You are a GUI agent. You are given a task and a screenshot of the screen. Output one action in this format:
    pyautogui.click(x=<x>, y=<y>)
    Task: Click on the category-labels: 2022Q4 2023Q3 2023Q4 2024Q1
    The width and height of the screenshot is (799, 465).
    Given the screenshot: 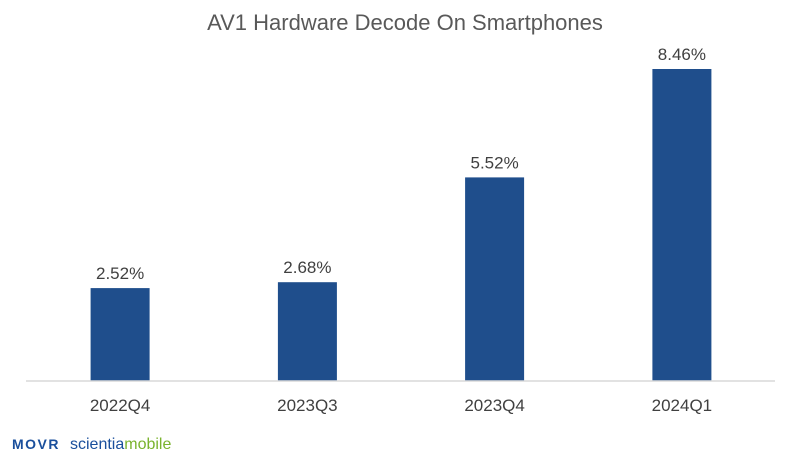 What is the action you would take?
    pyautogui.click(x=401, y=405)
    